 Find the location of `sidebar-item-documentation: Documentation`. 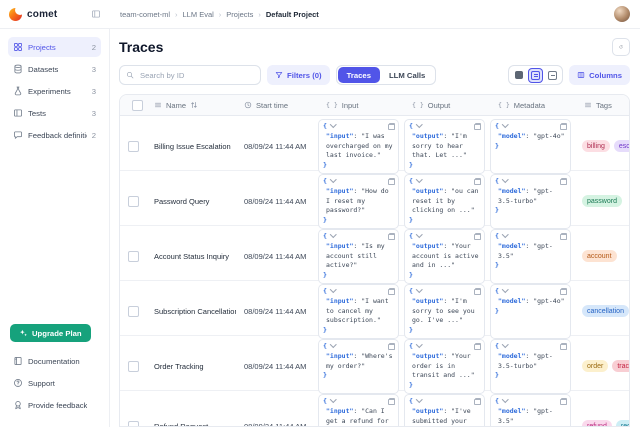

sidebar-item-documentation: Documentation is located at coordinates (54, 361).